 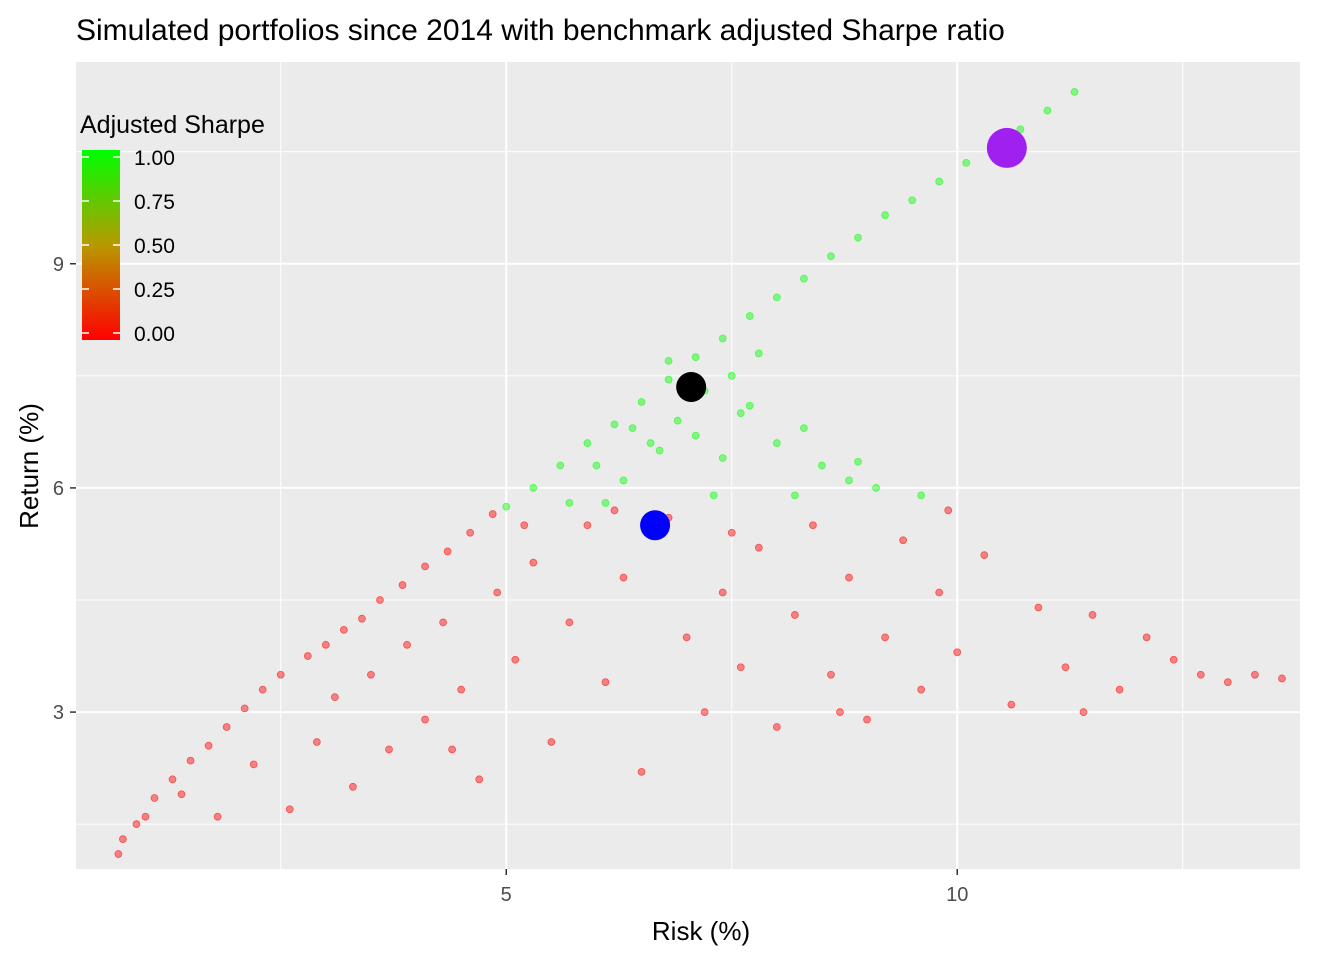 What do you see at coordinates (154, 202) in the screenshot?
I see `legend-label: 0.75` at bounding box center [154, 202].